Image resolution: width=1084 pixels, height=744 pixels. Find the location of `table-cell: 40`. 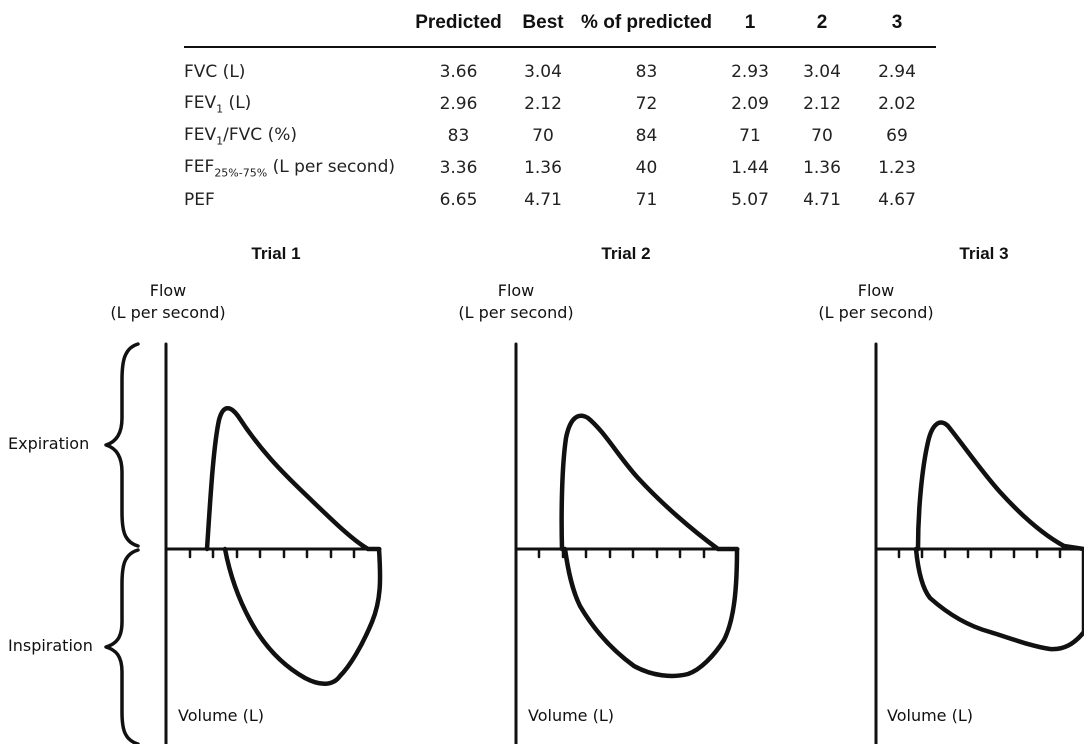

table-cell: 40 is located at coordinates (646, 168).